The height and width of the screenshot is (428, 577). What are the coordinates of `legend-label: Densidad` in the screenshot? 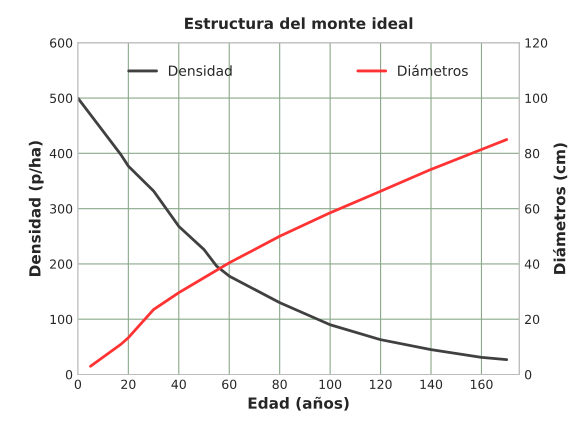 It's located at (200, 70).